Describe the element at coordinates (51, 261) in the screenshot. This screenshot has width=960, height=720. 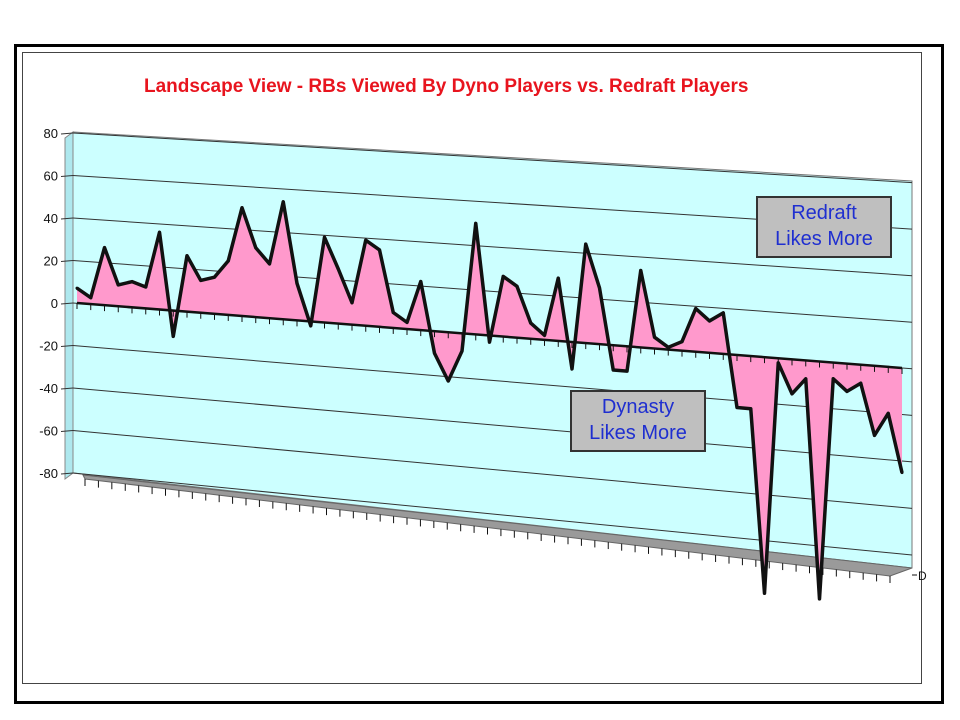
I see `y-tick-label: 20` at that location.